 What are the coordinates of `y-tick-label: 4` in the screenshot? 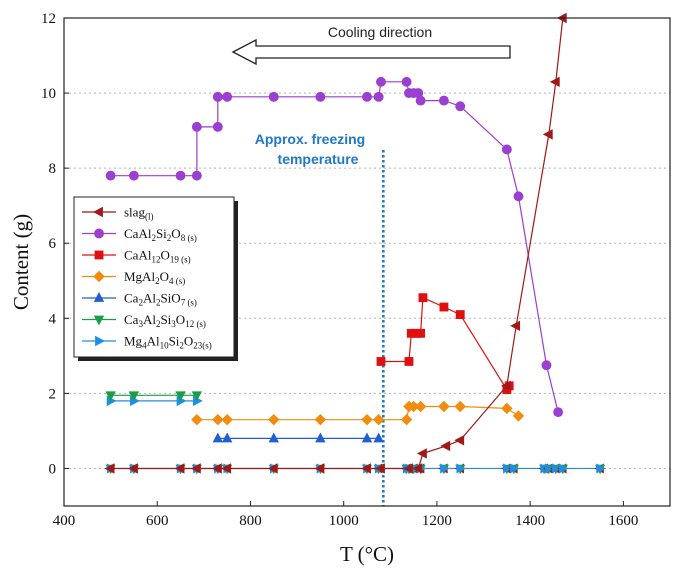 It's located at (53, 319).